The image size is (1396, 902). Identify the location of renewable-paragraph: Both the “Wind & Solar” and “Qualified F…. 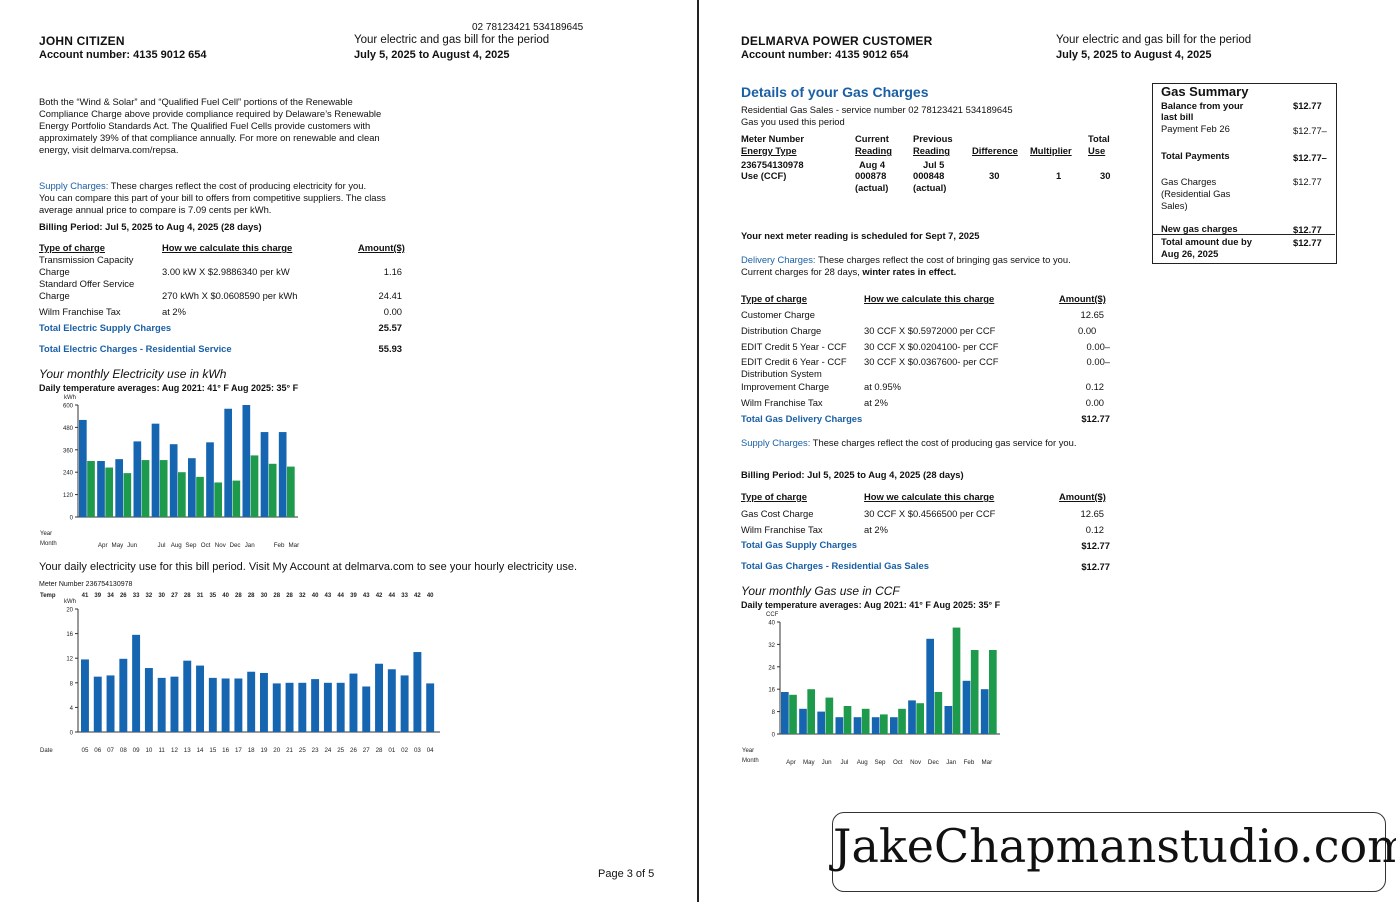
(239, 126).